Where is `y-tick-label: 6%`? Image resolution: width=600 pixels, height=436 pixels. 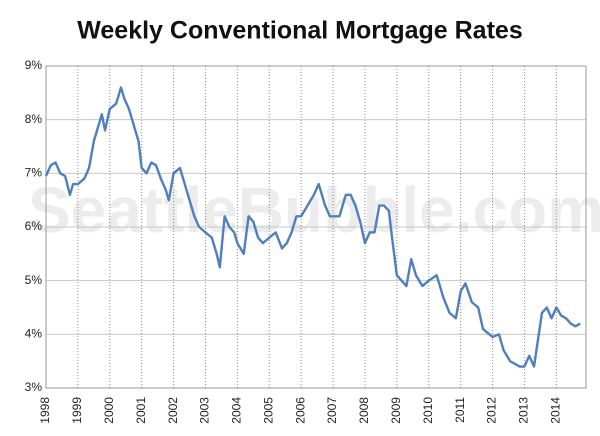
y-tick-label: 6% is located at coordinates (34, 226).